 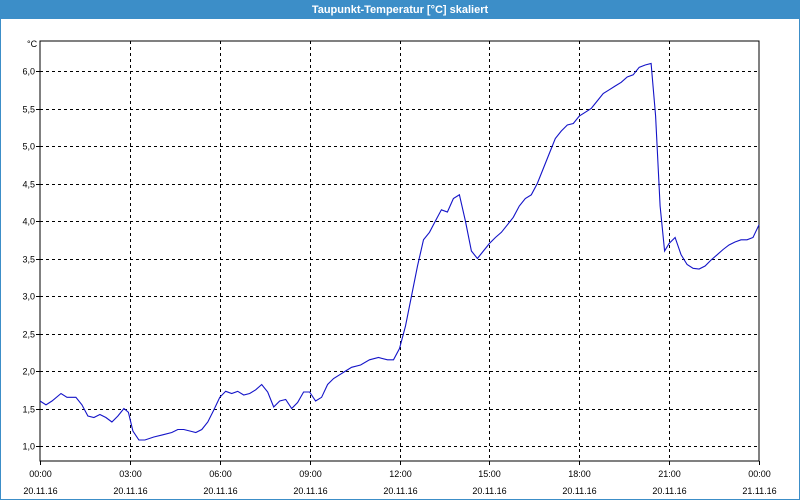 I want to click on y-axis-unit: °C, so click(x=32, y=44).